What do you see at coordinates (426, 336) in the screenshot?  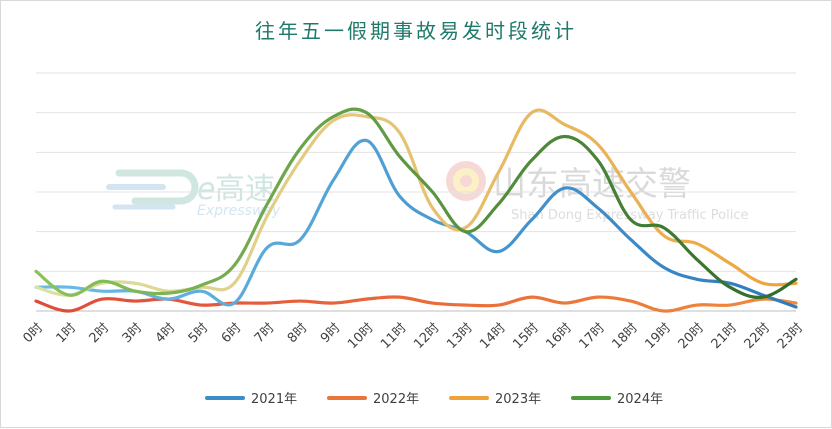 I see `x-tick-label: 12时` at bounding box center [426, 336].